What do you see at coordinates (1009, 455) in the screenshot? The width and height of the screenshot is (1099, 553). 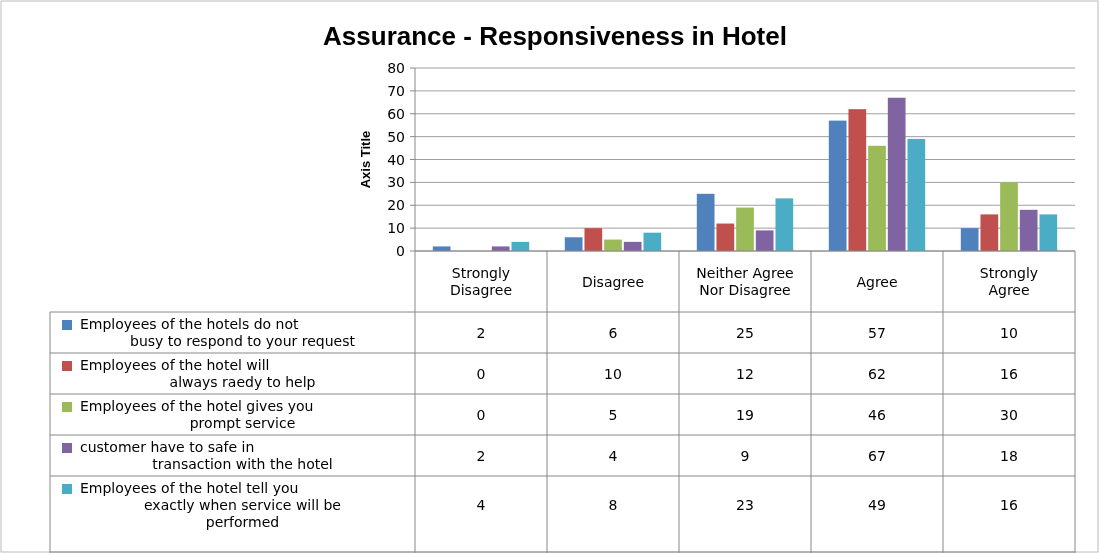 I see `data-label: 18` at bounding box center [1009, 455].